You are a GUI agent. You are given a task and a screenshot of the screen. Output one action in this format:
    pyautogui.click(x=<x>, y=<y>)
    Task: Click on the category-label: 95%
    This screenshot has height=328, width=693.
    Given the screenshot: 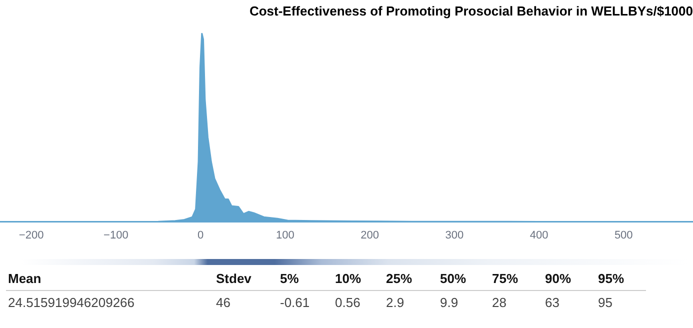 What is the action you would take?
    pyautogui.click(x=611, y=278)
    